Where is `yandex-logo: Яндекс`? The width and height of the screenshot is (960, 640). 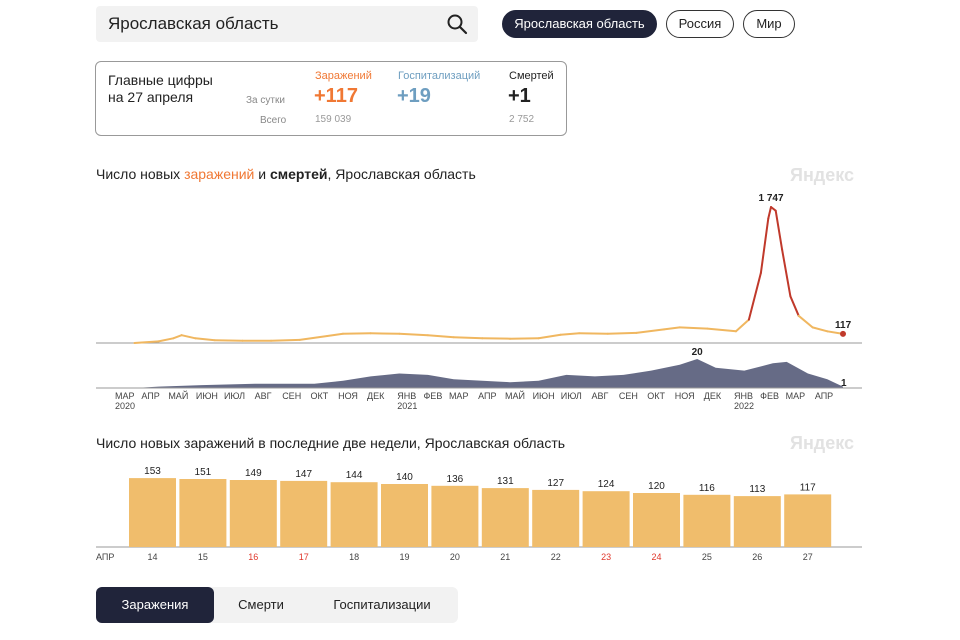 yandex-logo: Яндекс is located at coordinates (822, 443).